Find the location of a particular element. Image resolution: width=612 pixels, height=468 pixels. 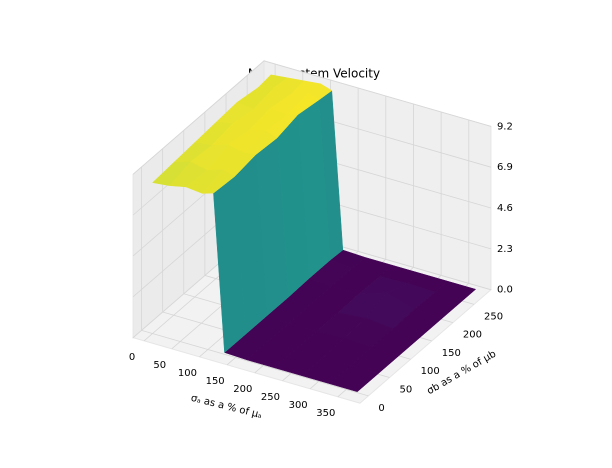

tick-label: 350 is located at coordinates (325, 413).